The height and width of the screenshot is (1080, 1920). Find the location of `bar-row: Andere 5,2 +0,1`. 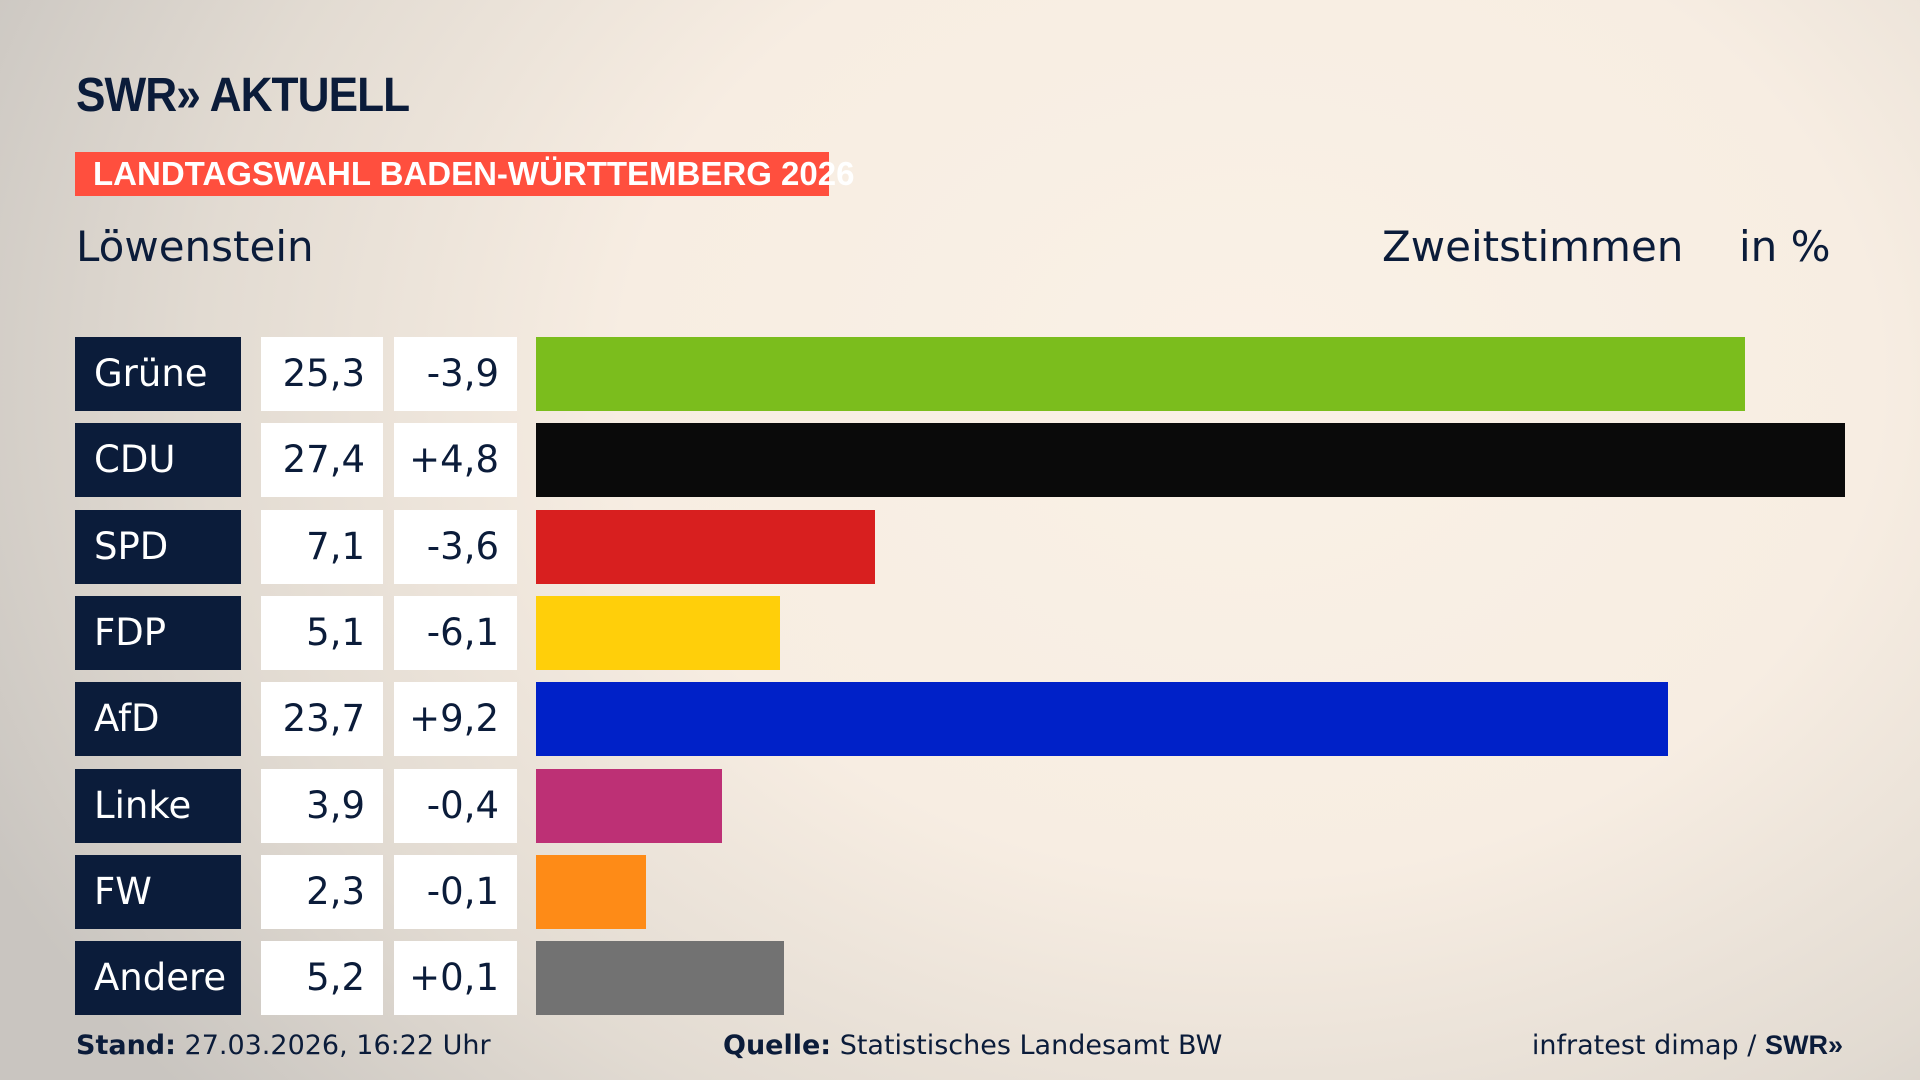

bar-row: Andere 5,2 +0,1 is located at coordinates (960, 978).